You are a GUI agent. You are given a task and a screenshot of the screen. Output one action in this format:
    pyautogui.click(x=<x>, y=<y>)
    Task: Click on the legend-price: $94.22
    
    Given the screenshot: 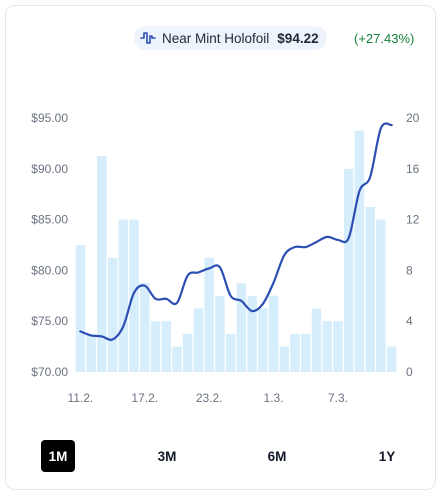 What is the action you would take?
    pyautogui.click(x=298, y=38)
    